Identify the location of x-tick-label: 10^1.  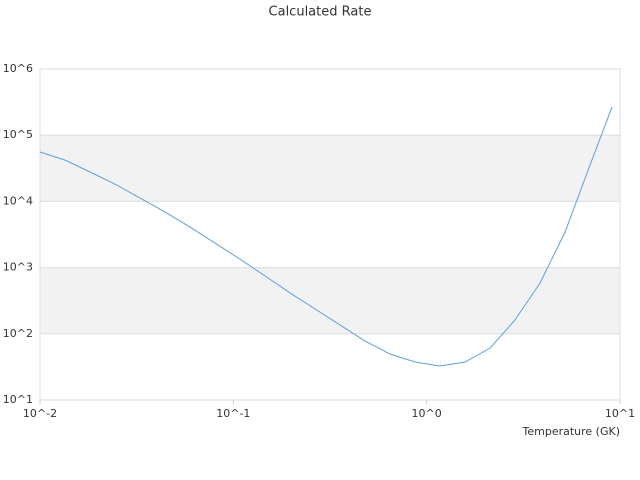
(620, 413).